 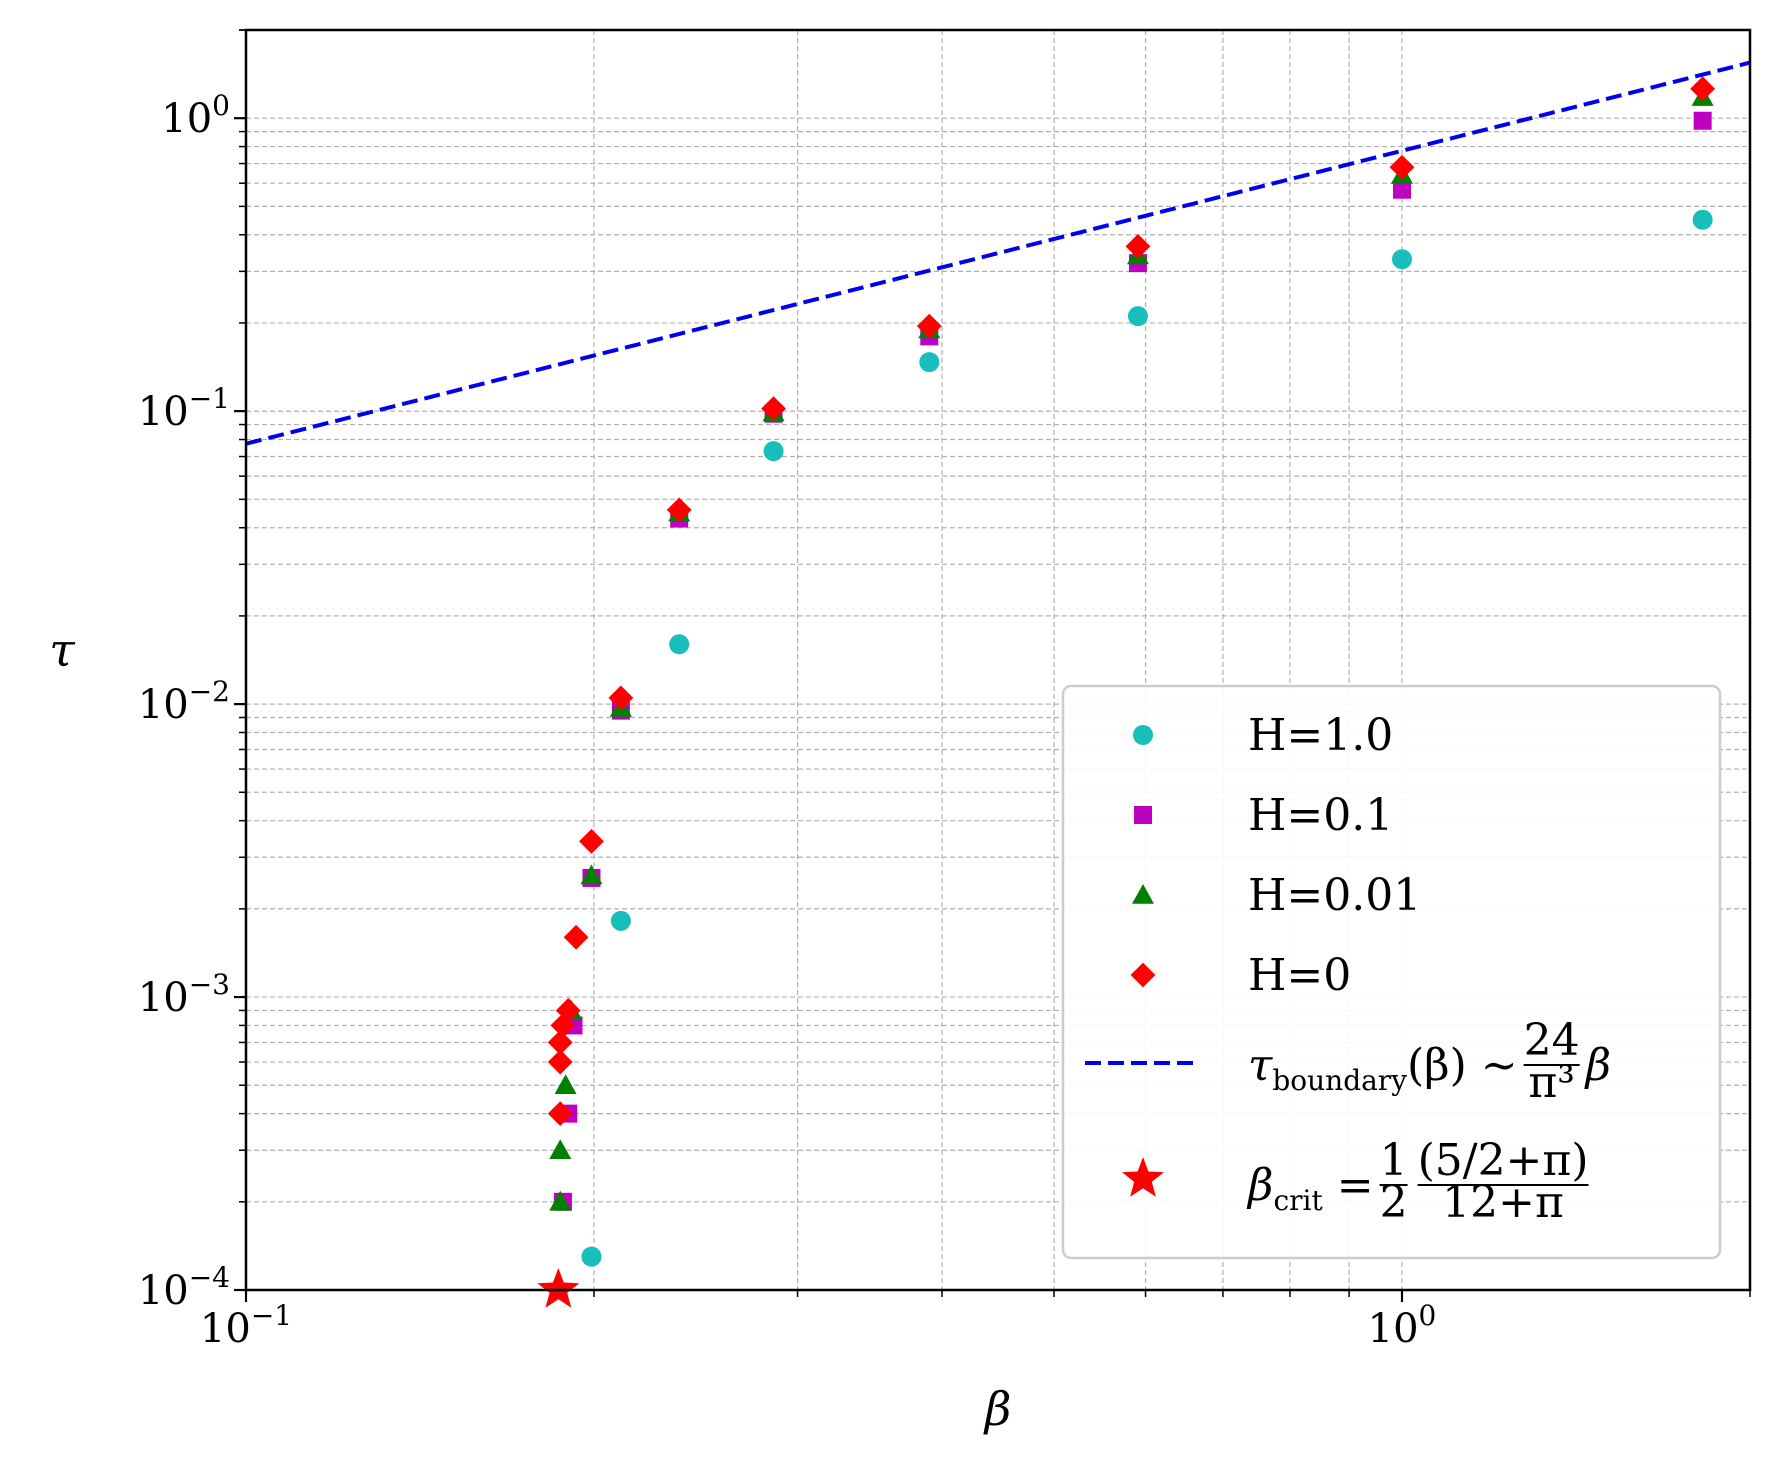 I want to click on y-tick-label: 10⁻⁴, so click(x=184, y=1287).